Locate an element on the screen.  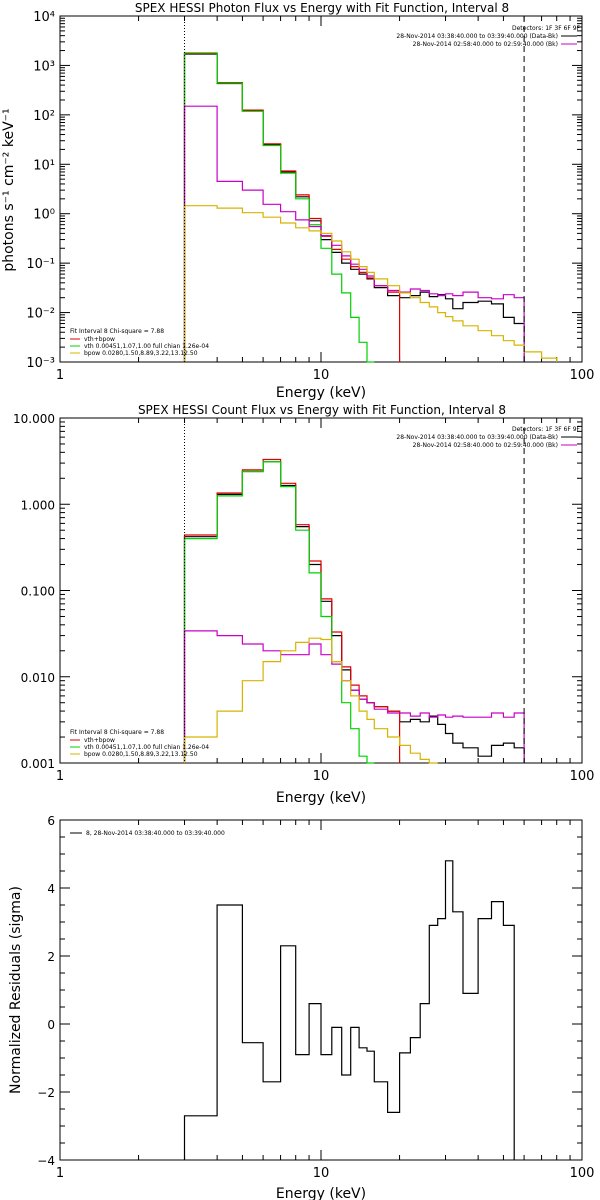
y-tick-label: 2 is located at coordinates (51, 957).